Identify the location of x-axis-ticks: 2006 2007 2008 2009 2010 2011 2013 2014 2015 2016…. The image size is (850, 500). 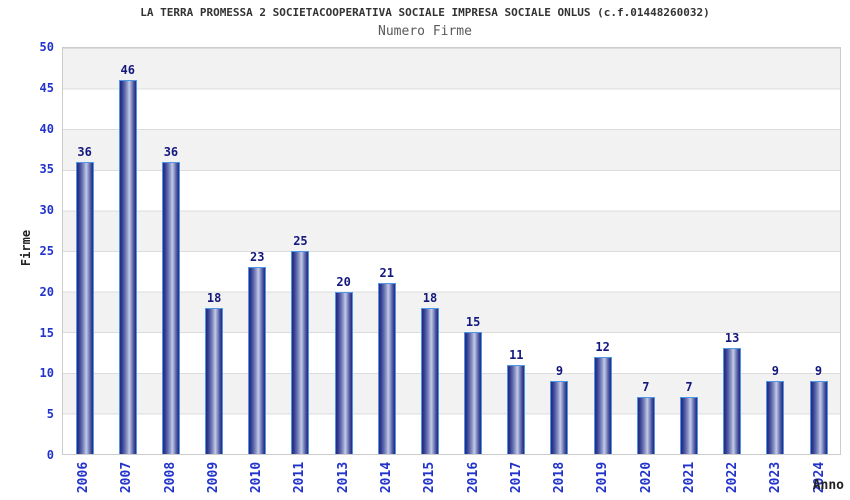
(451, 477).